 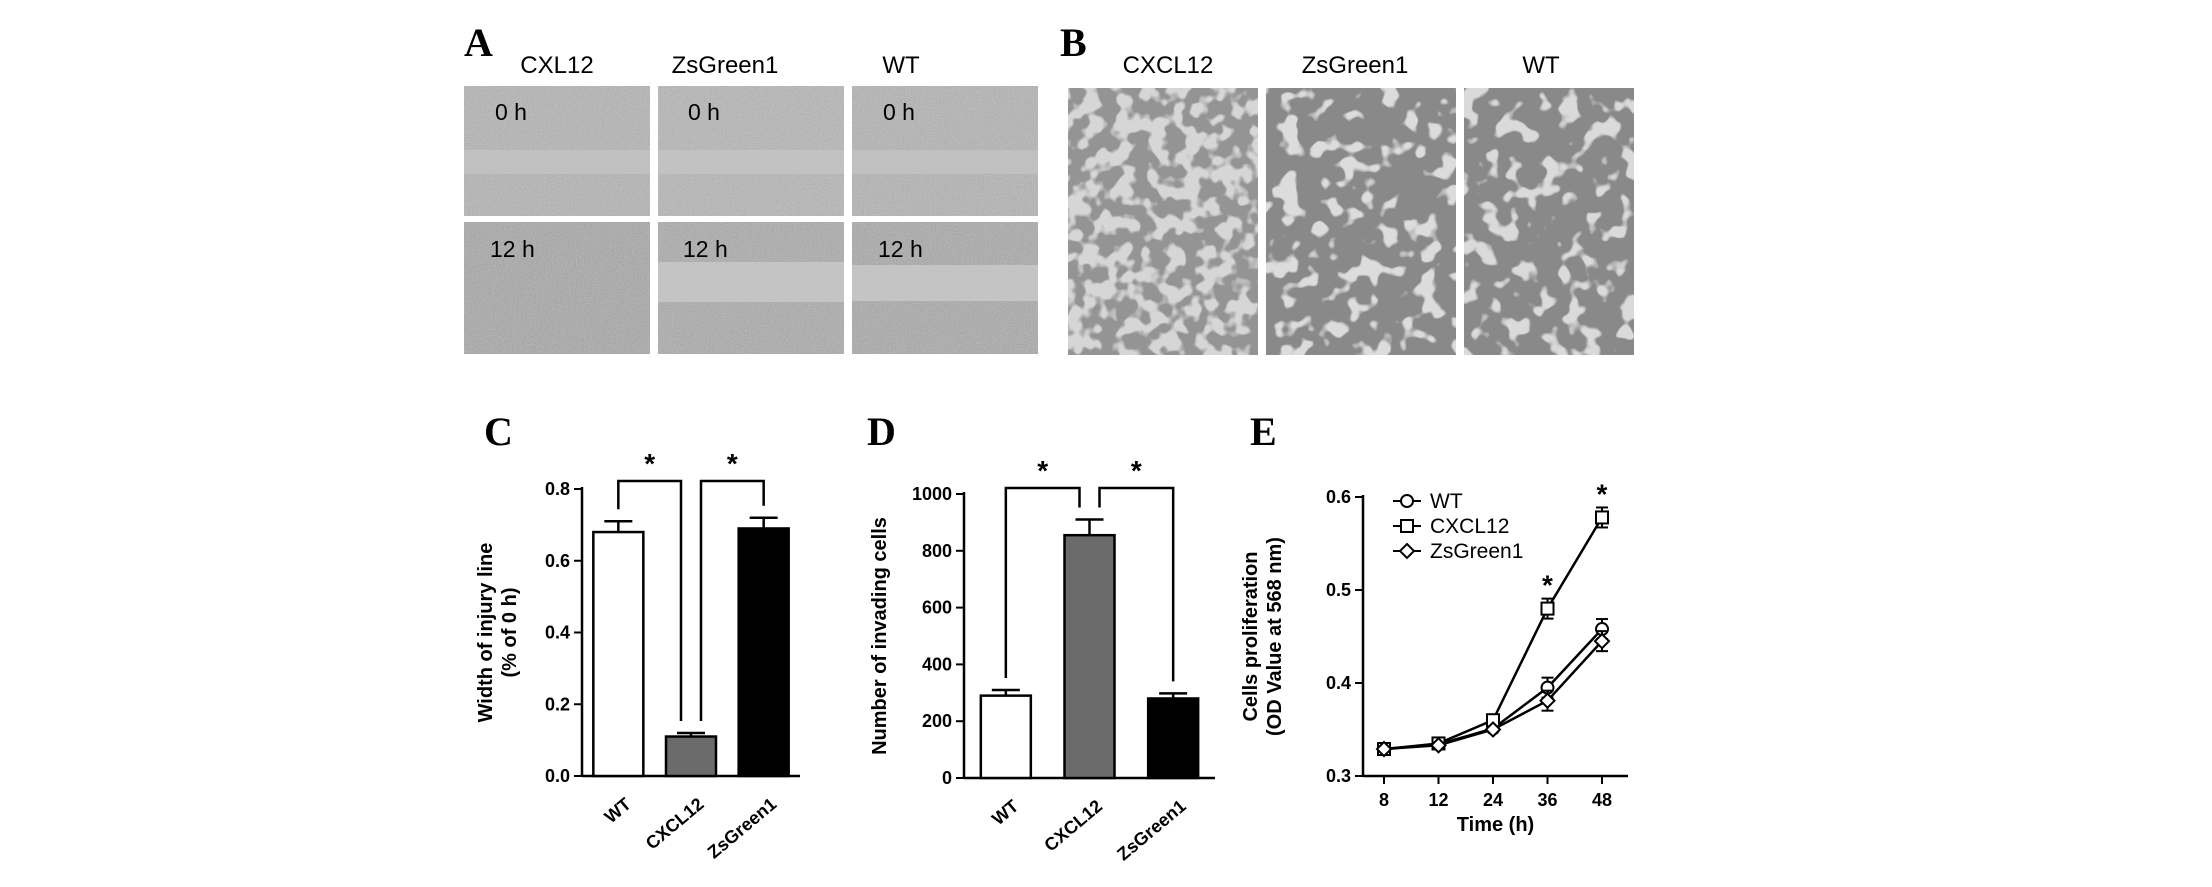 What do you see at coordinates (557, 561) in the screenshot?
I see `chart-c-ytick-label: 0.6` at bounding box center [557, 561].